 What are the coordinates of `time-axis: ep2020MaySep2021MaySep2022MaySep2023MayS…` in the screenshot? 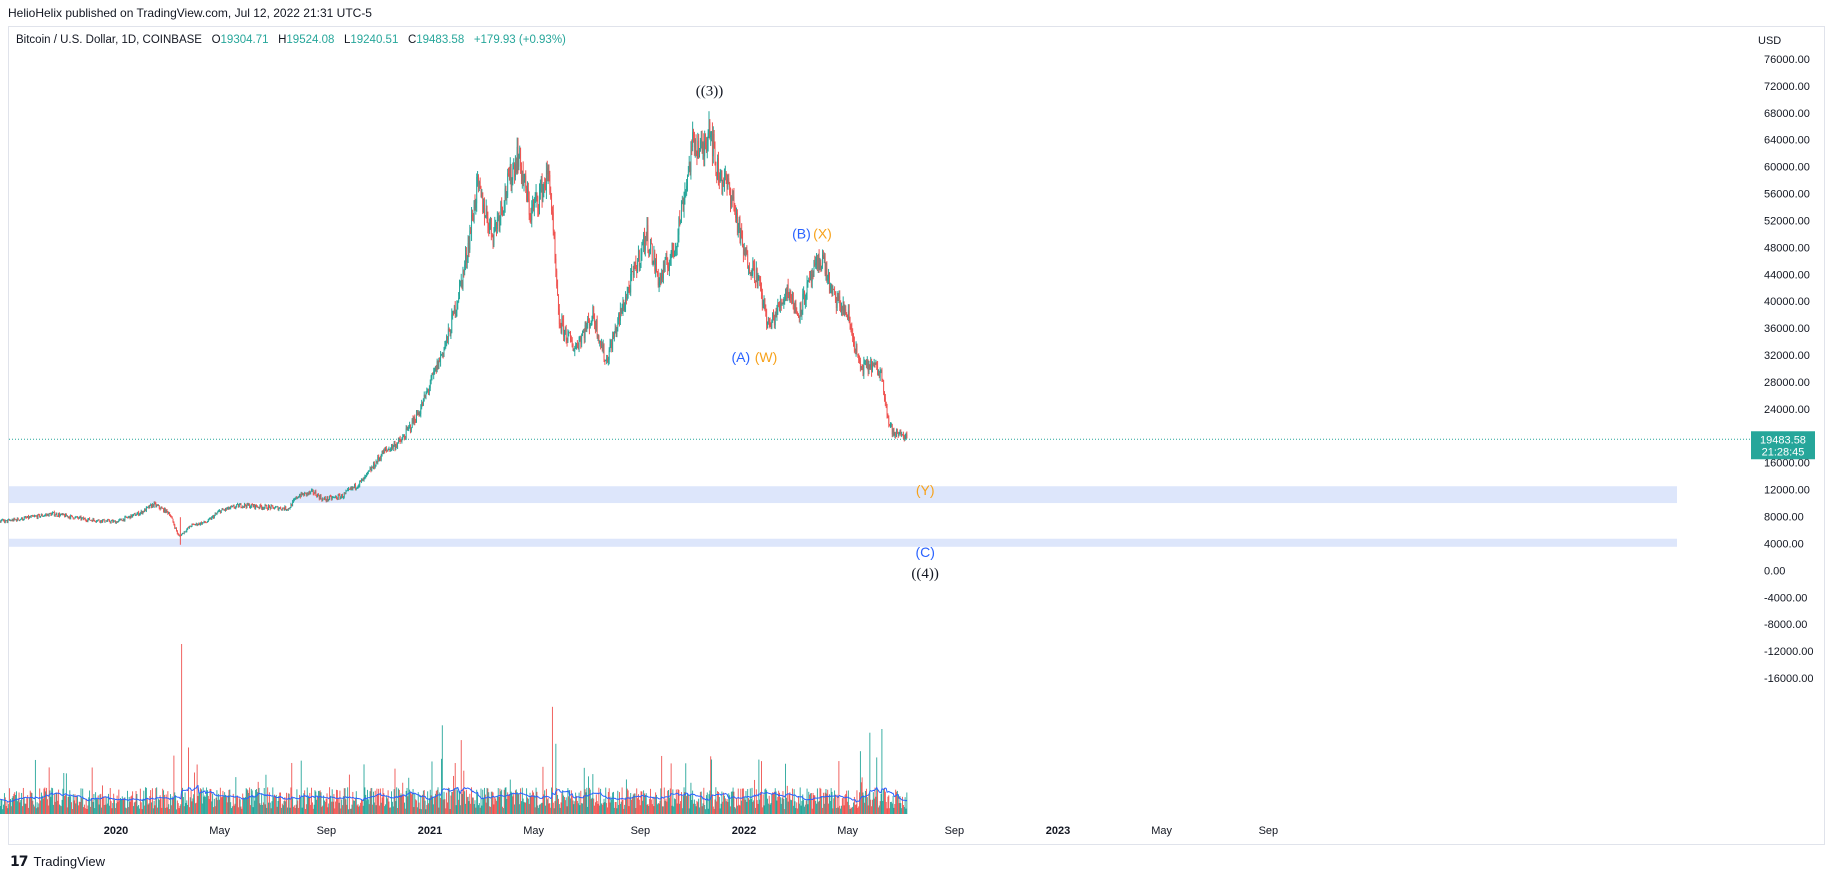 It's located at (639, 831).